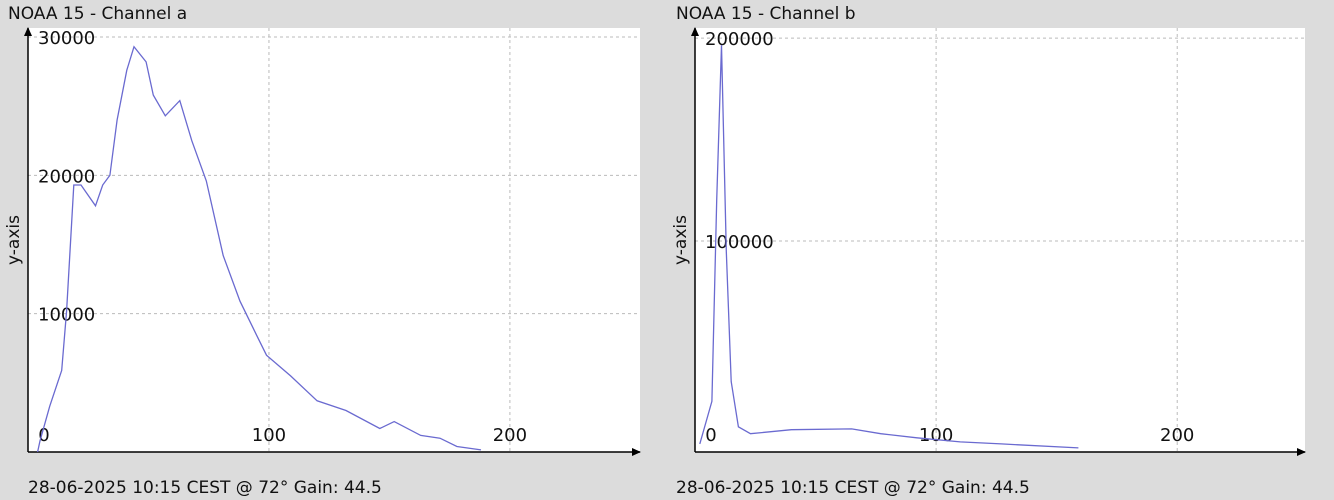 The width and height of the screenshot is (1334, 500). Describe the element at coordinates (739, 39) in the screenshot. I see `y-tick-label: 200000` at that location.